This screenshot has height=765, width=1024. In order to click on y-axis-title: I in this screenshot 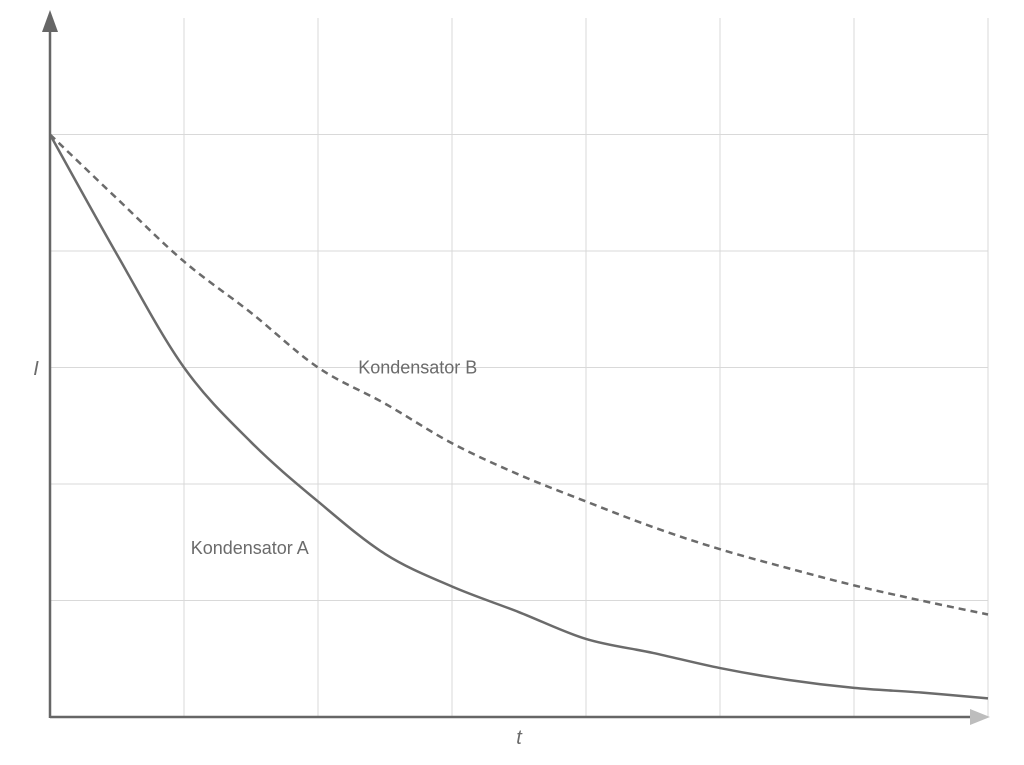, I will do `click(36, 369)`.